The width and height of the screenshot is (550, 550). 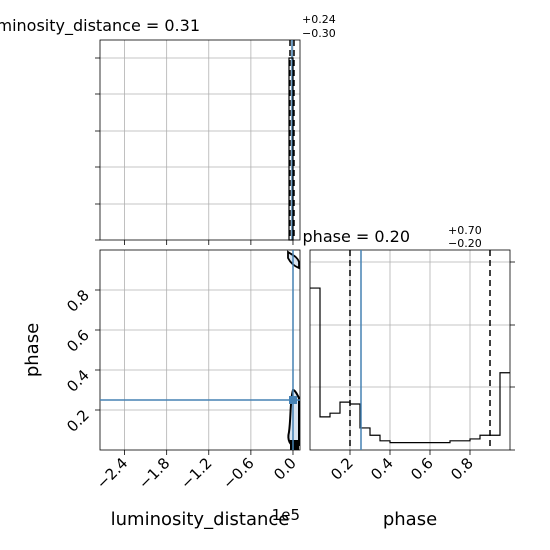 What do you see at coordinates (78, 301) in the screenshot?
I see `y-tick-label: 0.8` at bounding box center [78, 301].